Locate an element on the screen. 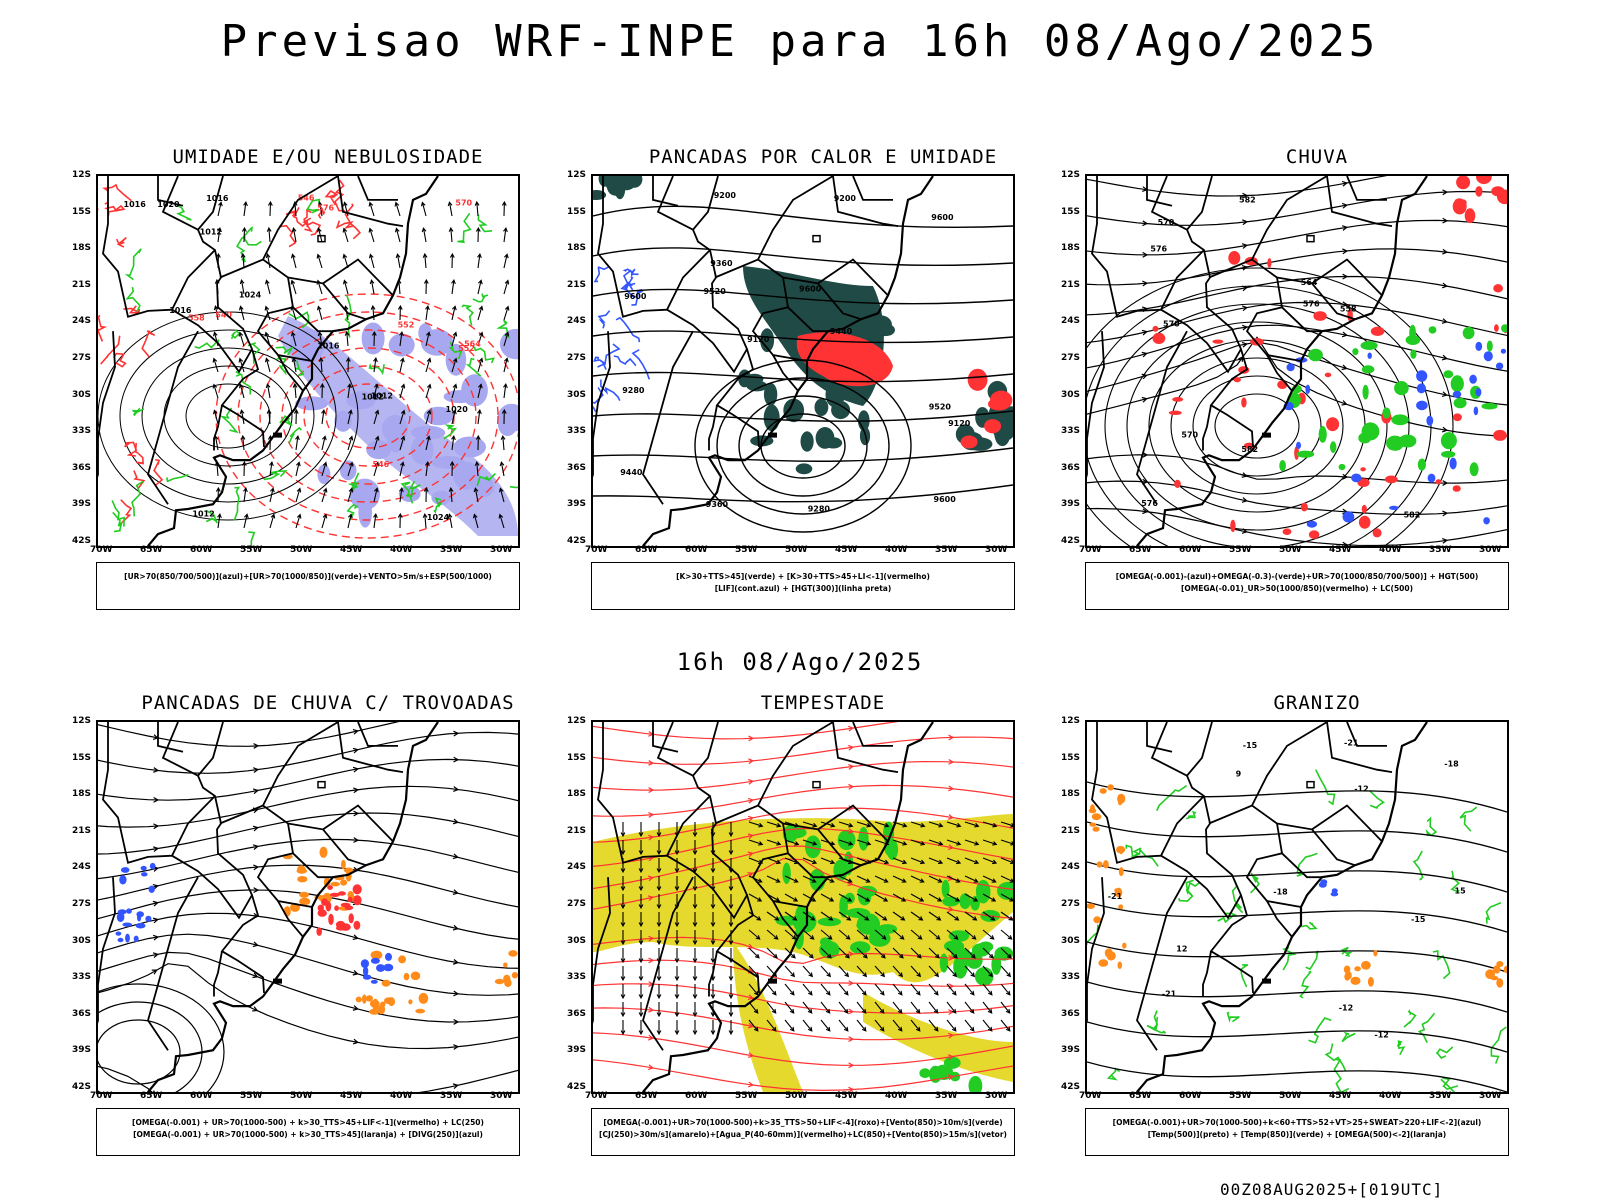  lat-tick-label: 36S is located at coordinates (577, 1013).